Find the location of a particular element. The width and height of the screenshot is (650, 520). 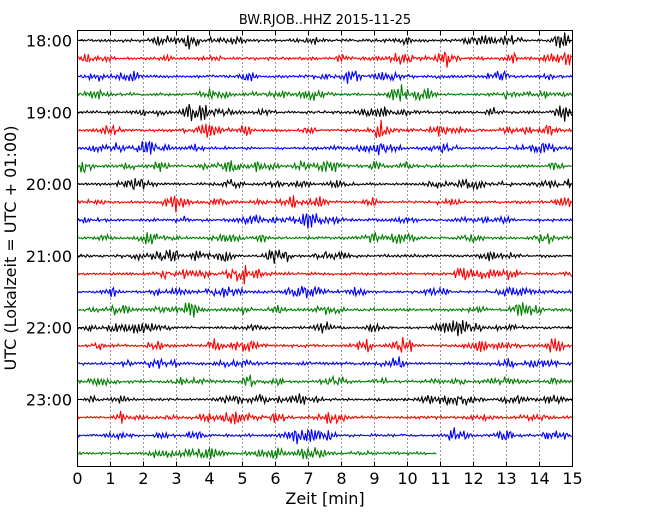

x-tick-label: 12 is located at coordinates (473, 478).